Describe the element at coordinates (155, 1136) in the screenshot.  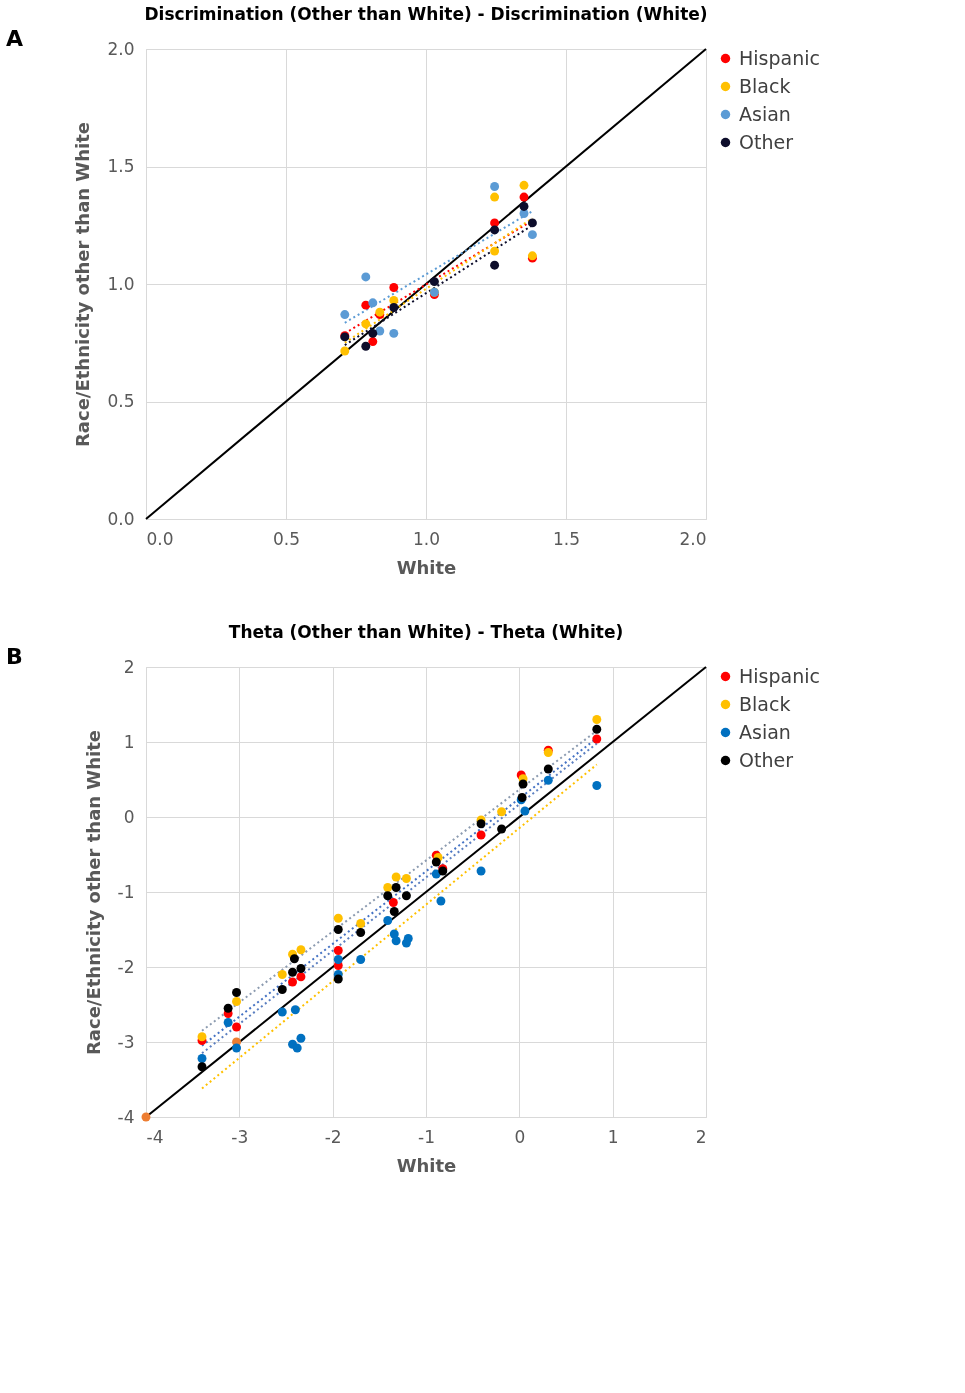
I see `x-tick-label: -4` at that location.